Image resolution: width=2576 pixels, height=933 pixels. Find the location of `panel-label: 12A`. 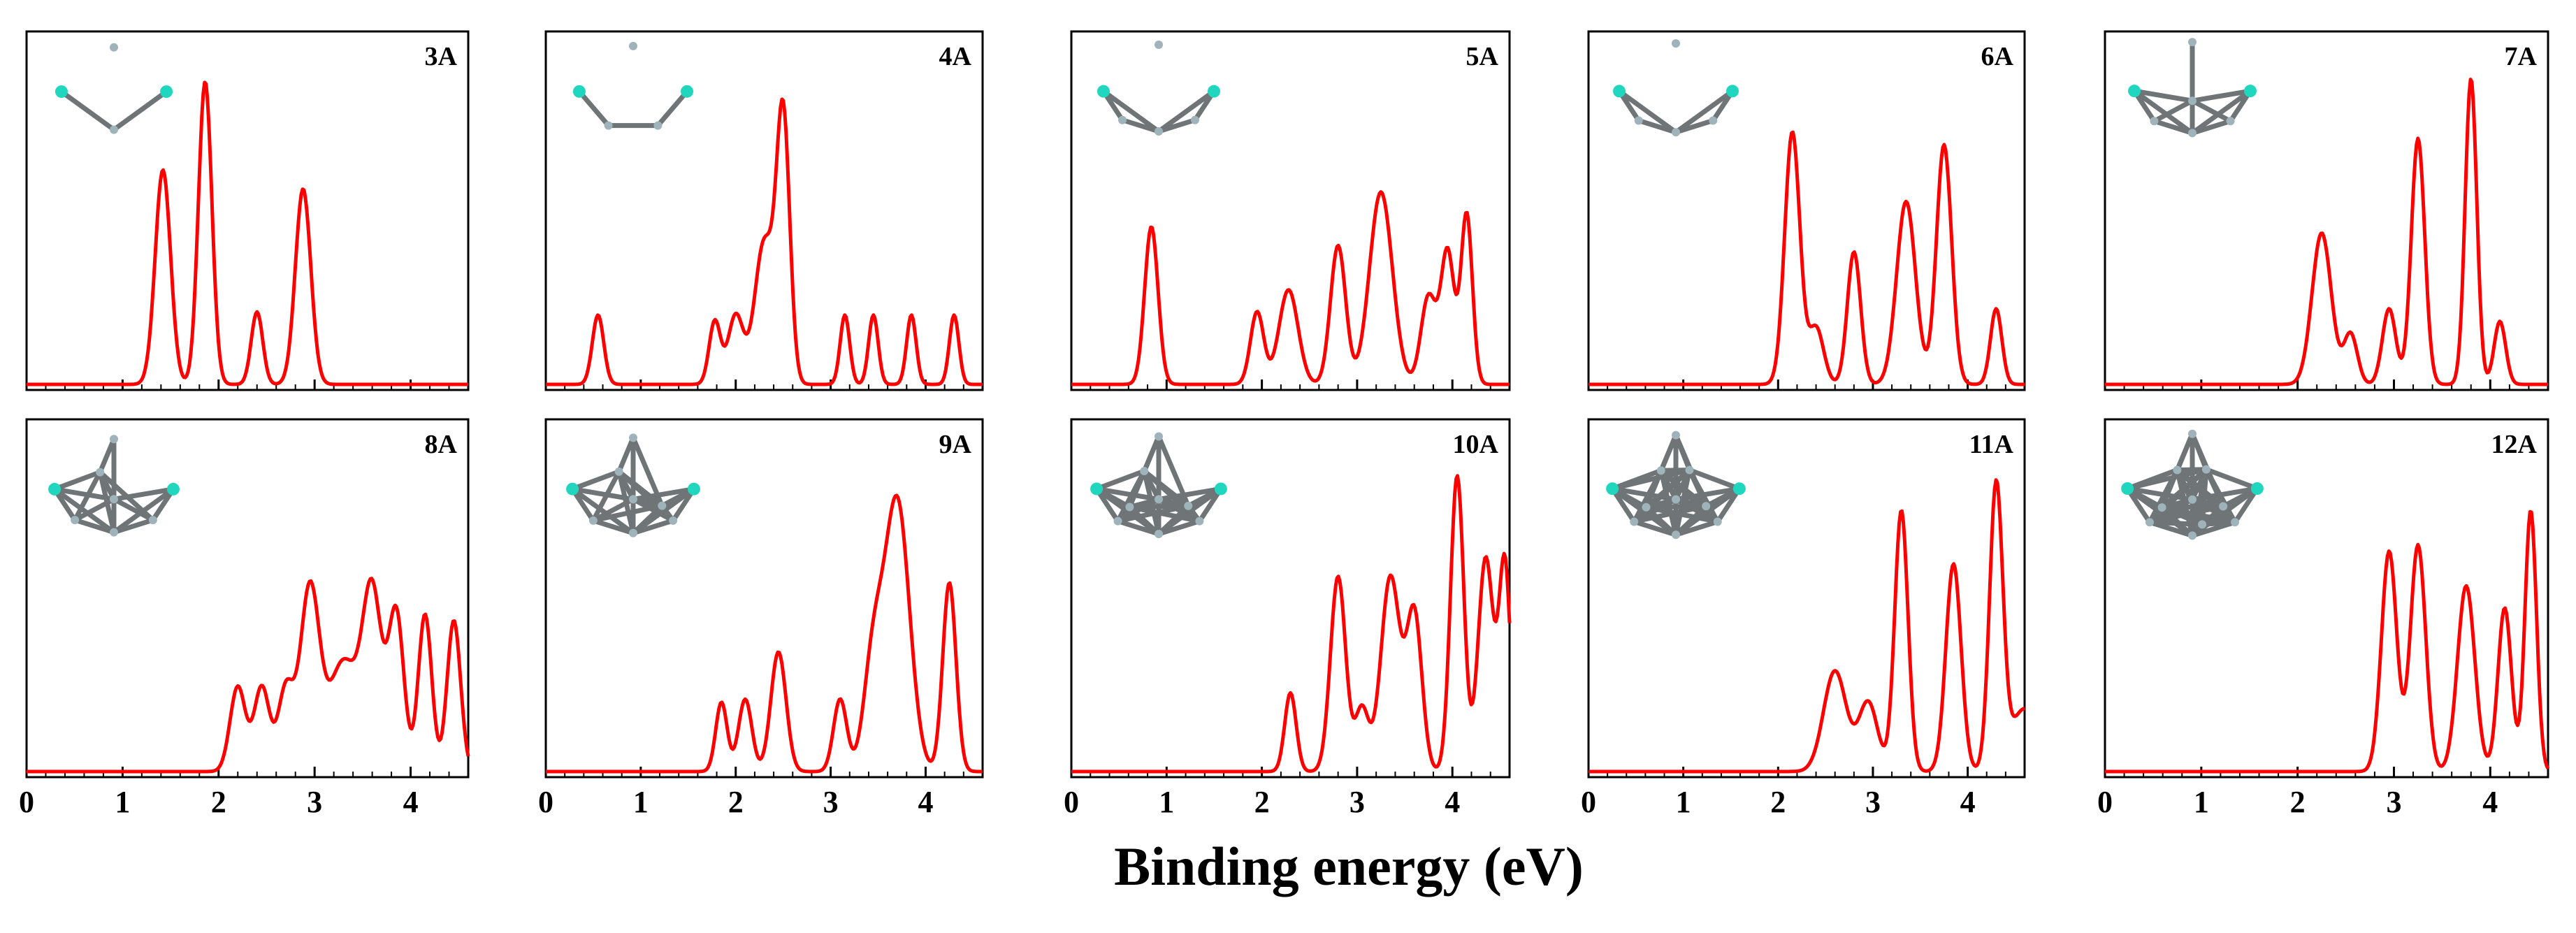

panel-label: 12A is located at coordinates (2514, 444).